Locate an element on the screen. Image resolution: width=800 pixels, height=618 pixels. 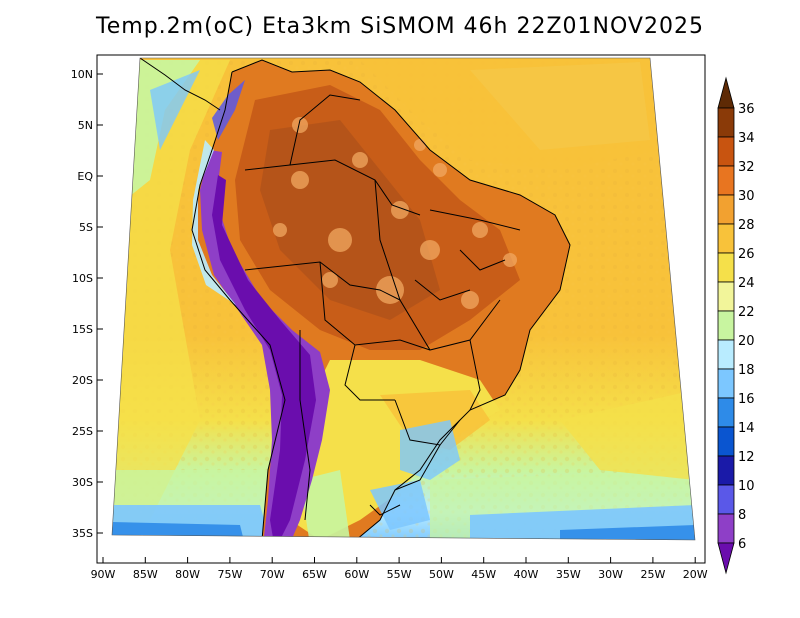
colorbar-label: 20 is located at coordinates (746, 341).